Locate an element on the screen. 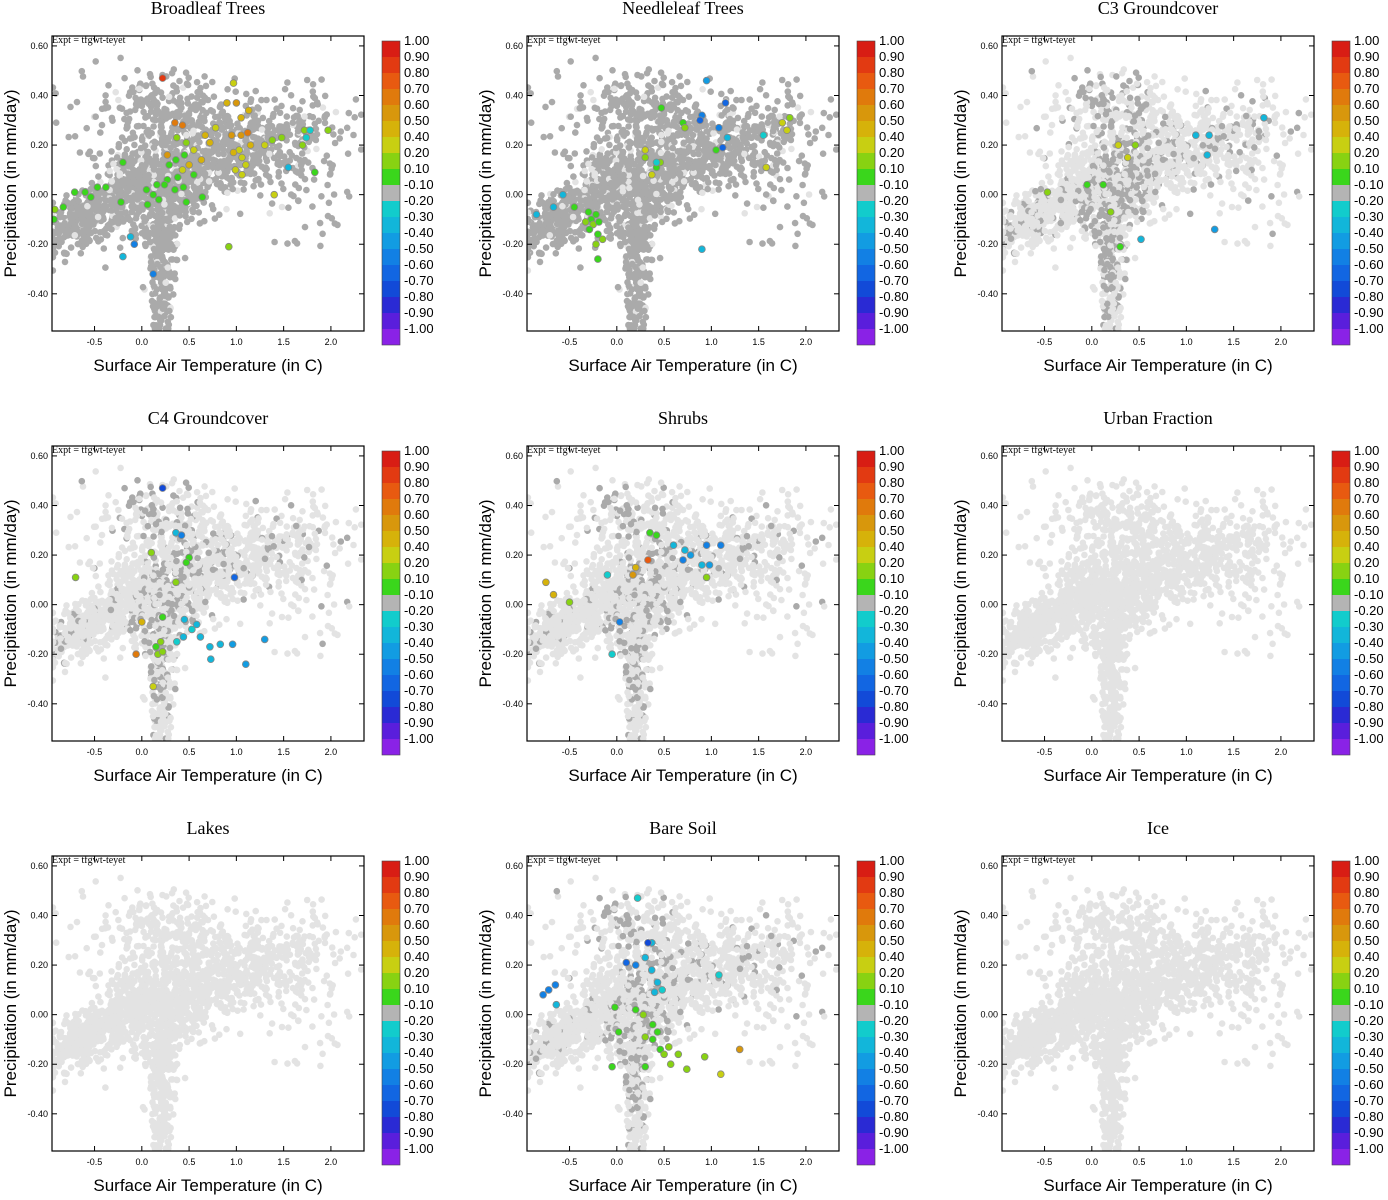 The image size is (1388, 1200). x-tick-label: 0.0 is located at coordinates (617, 342).